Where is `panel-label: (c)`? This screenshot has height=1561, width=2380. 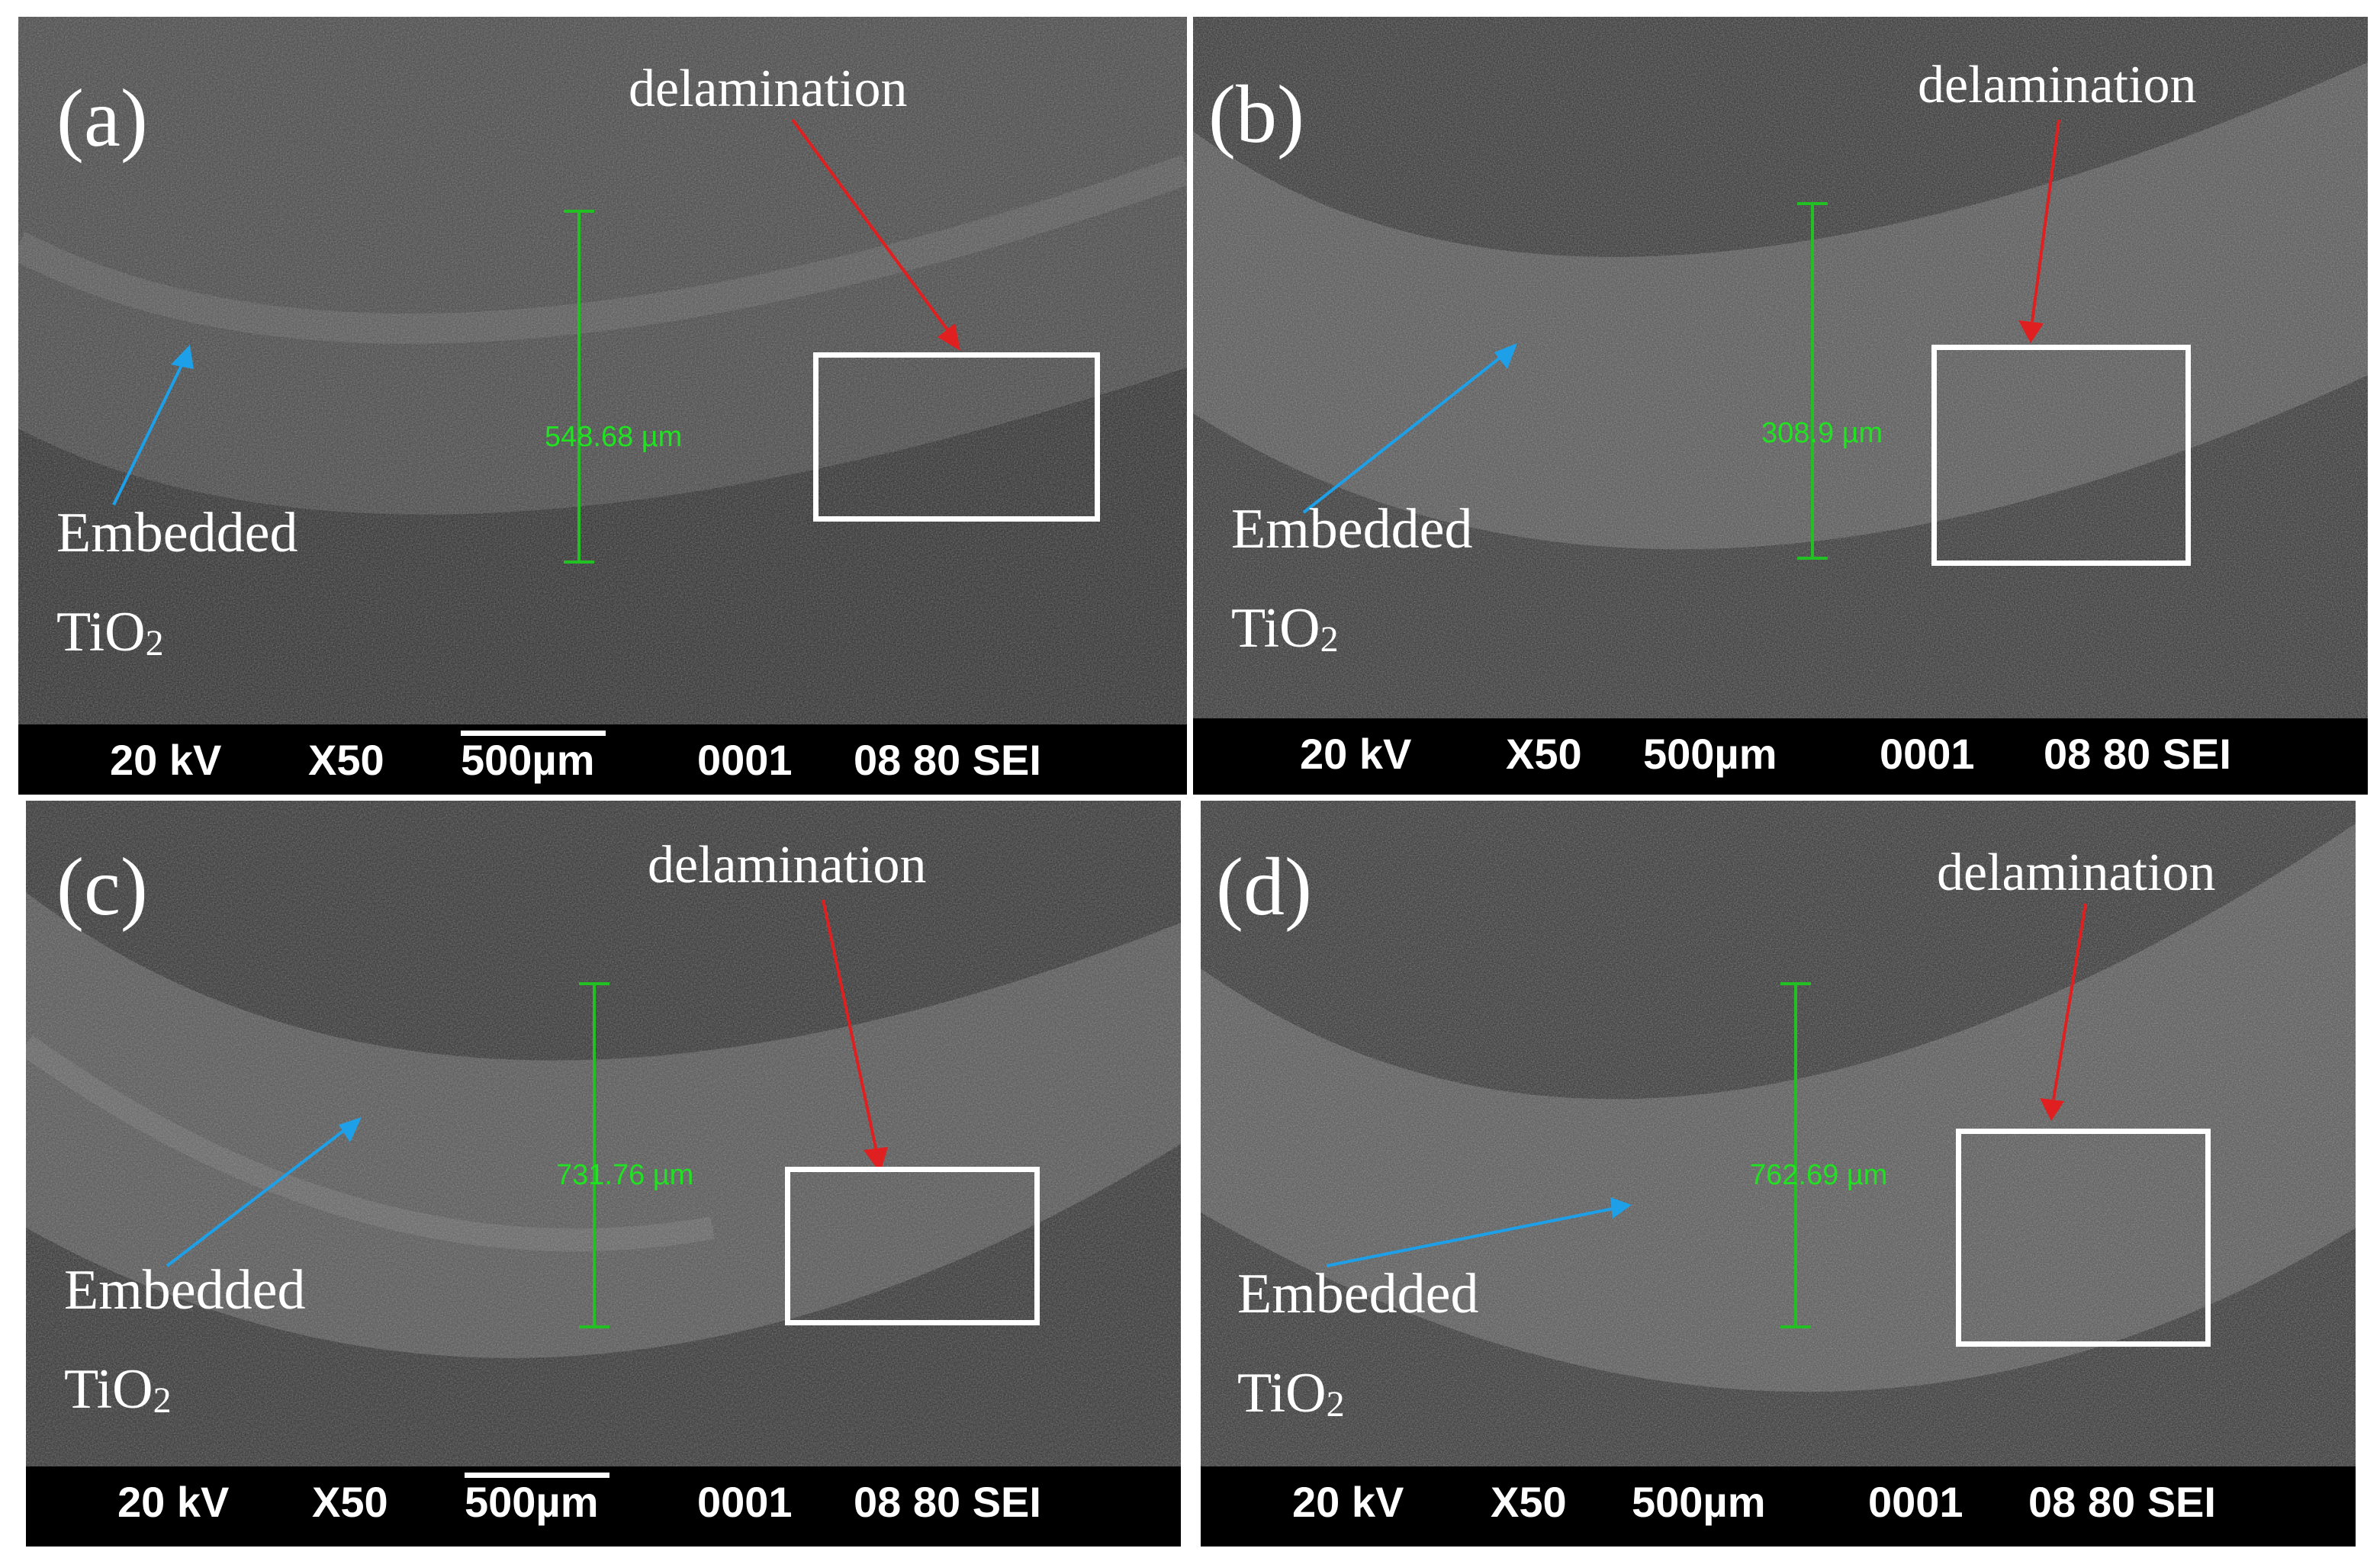 panel-label: (c) is located at coordinates (102, 887).